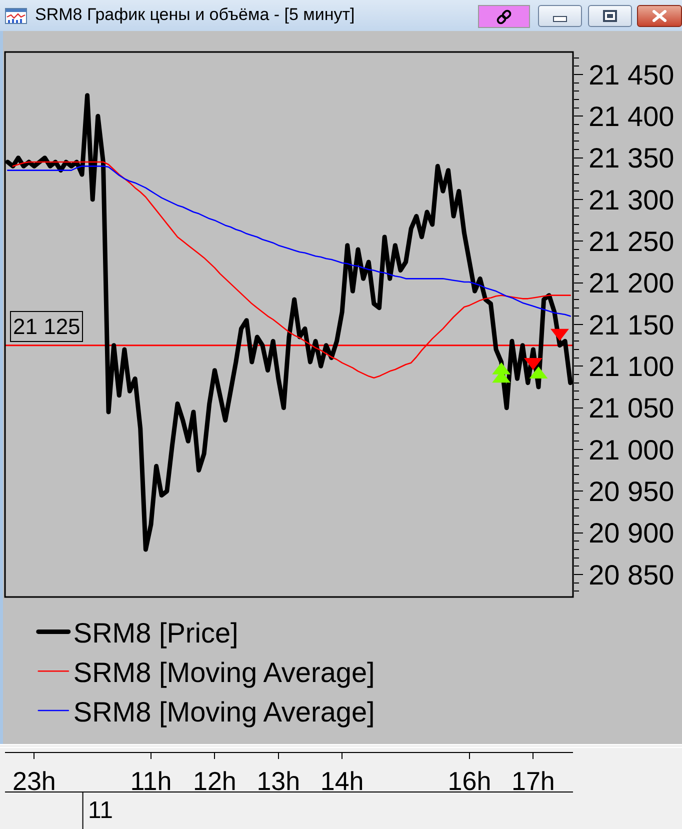 The image size is (682, 829). What do you see at coordinates (34, 781) in the screenshot?
I see `x-tick-label: 23h` at bounding box center [34, 781].